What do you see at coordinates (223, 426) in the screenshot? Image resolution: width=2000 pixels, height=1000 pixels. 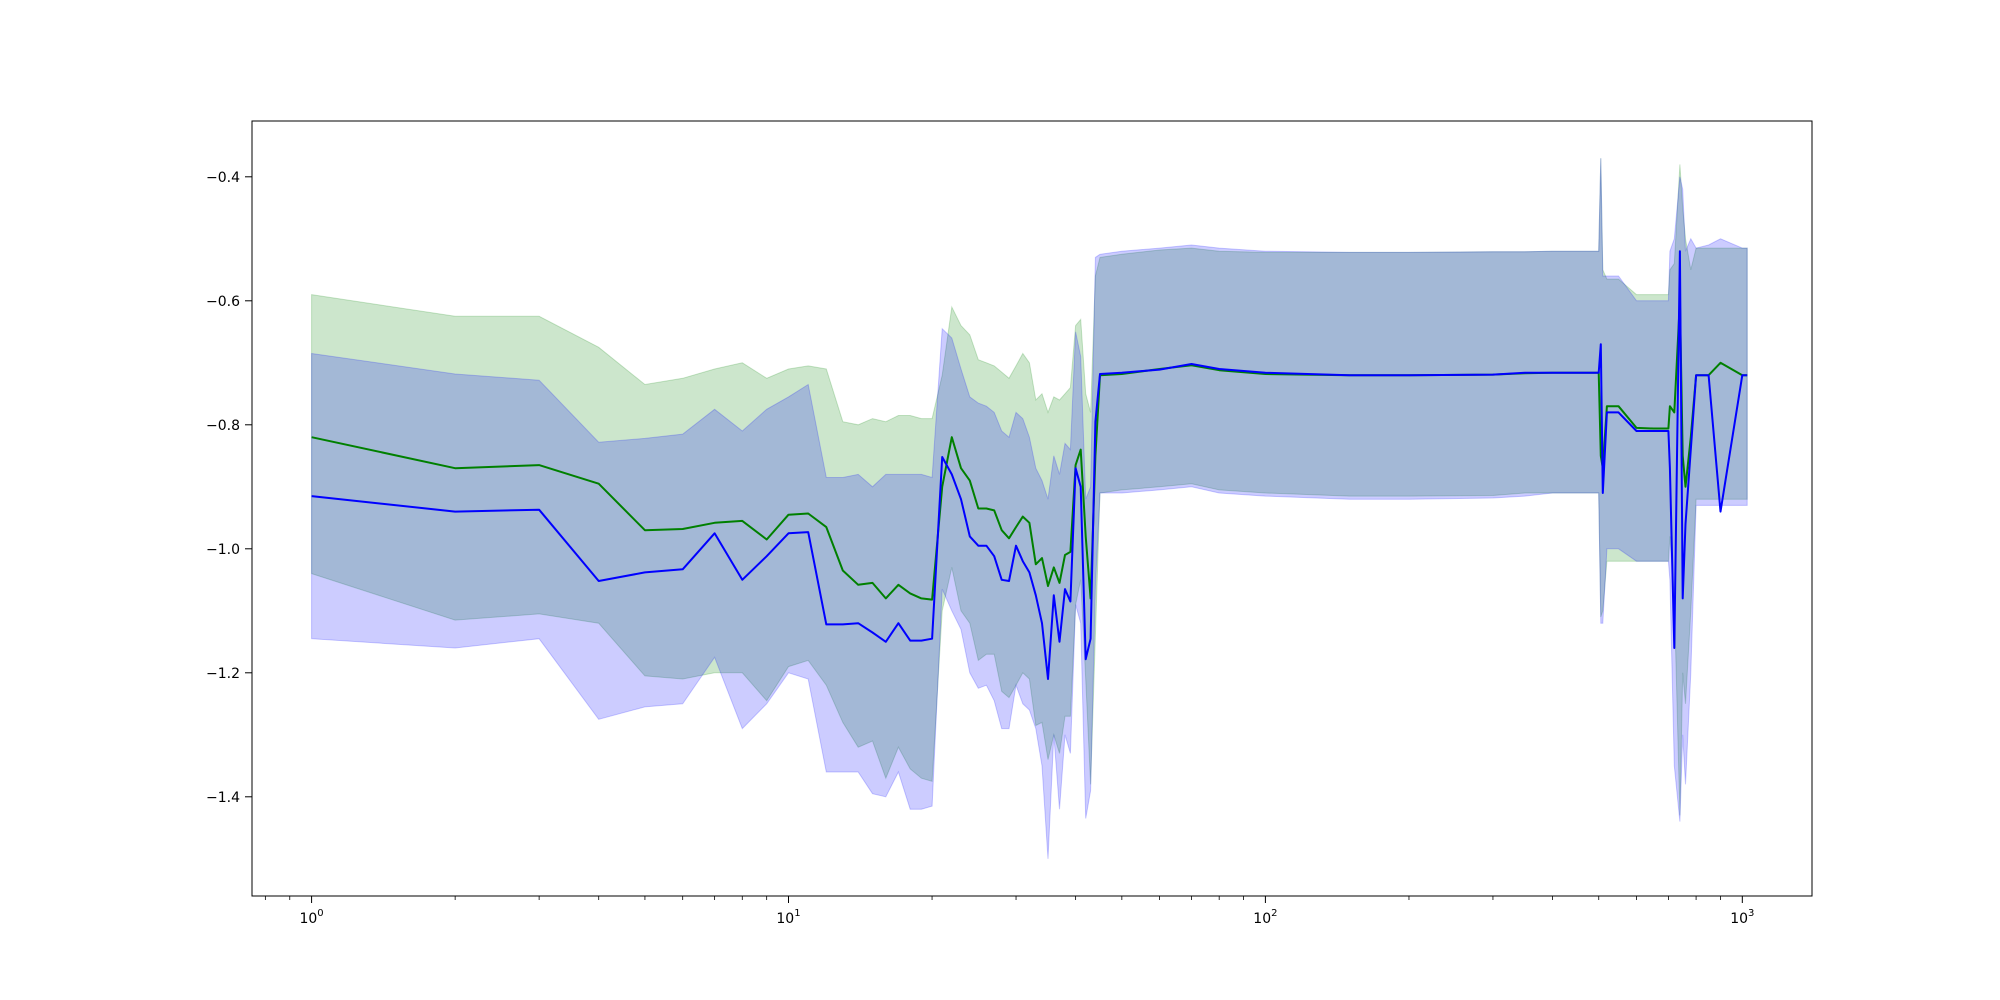 I see `y-tick-label: −0.8` at bounding box center [223, 426].